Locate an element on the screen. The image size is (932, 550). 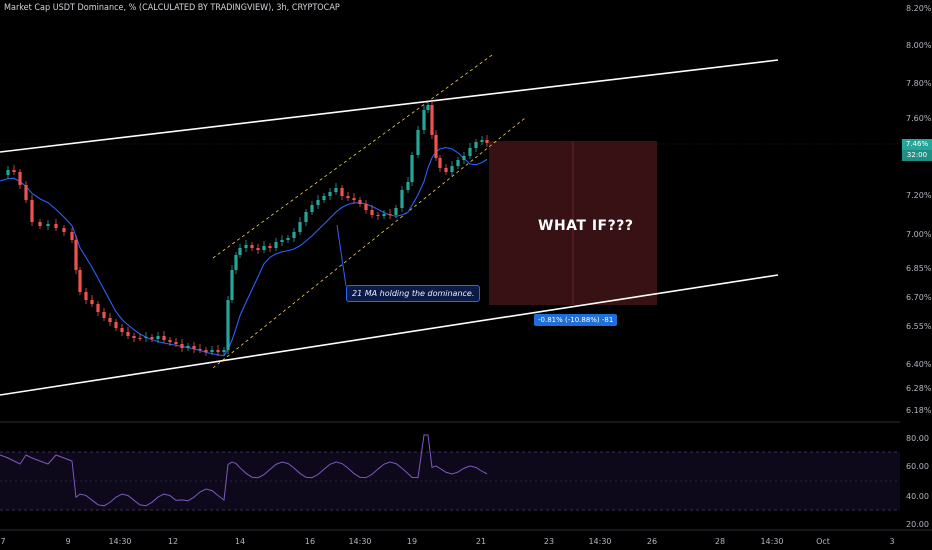
time-tick-label: 3 is located at coordinates (891, 541).